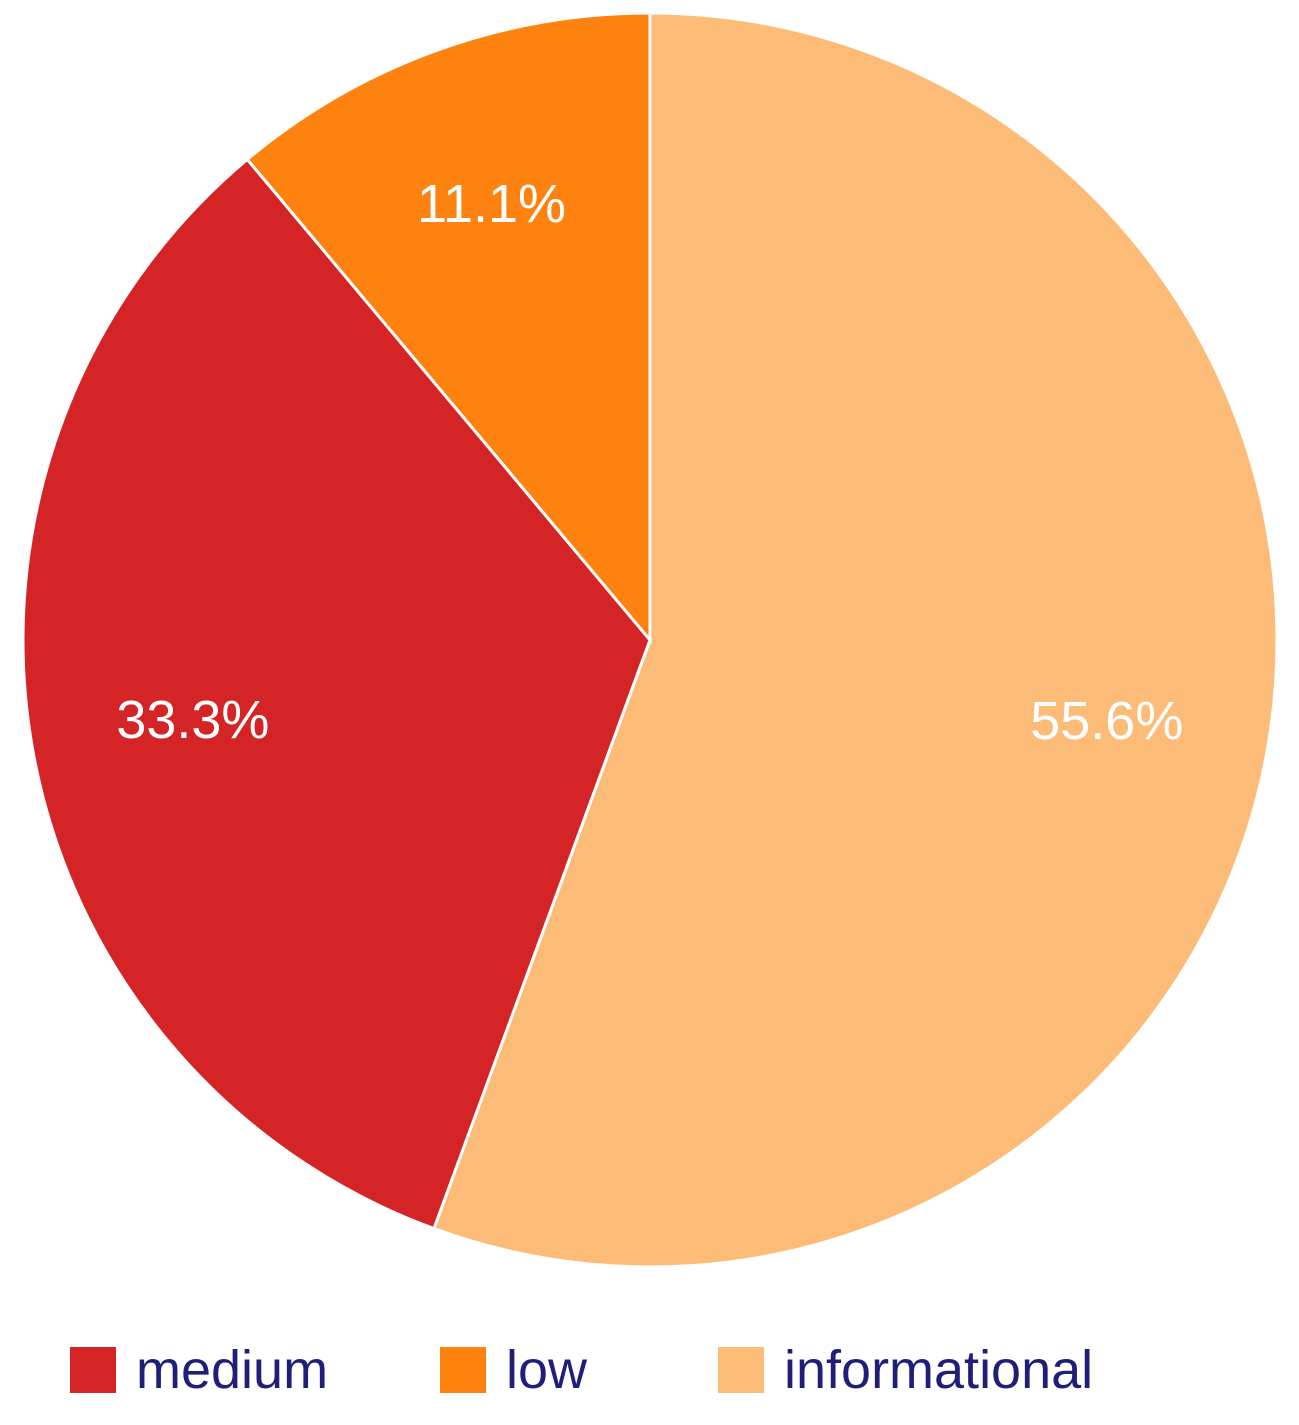 Image resolution: width=1299 pixels, height=1425 pixels. Describe the element at coordinates (1106, 721) in the screenshot. I see `slice-label-informational: 55.6%` at that location.